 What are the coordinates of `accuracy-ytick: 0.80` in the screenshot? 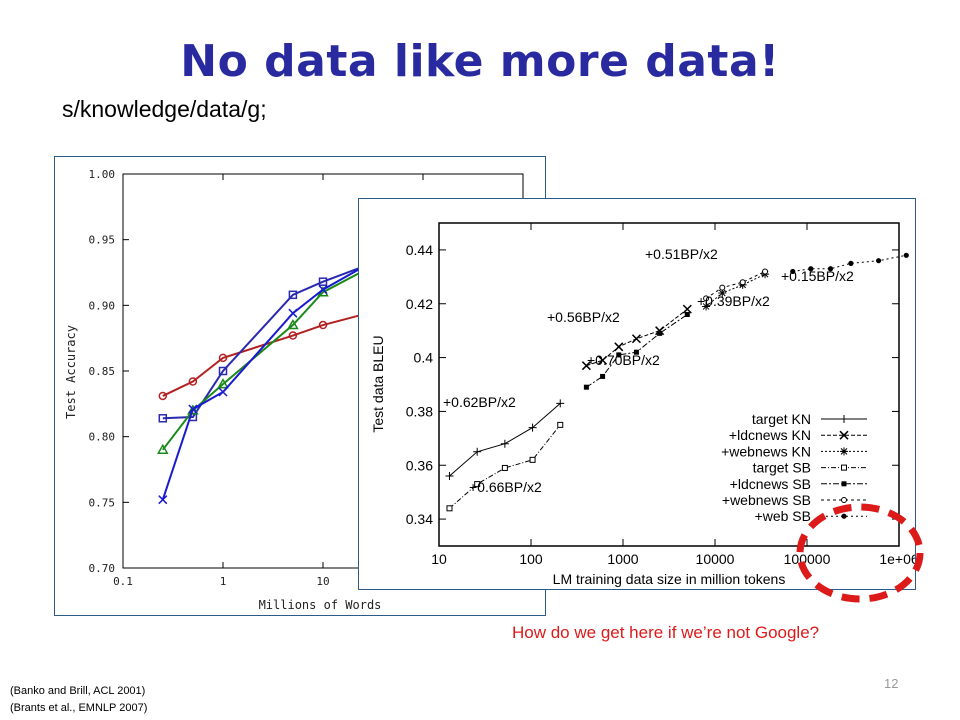 It's located at (102, 437).